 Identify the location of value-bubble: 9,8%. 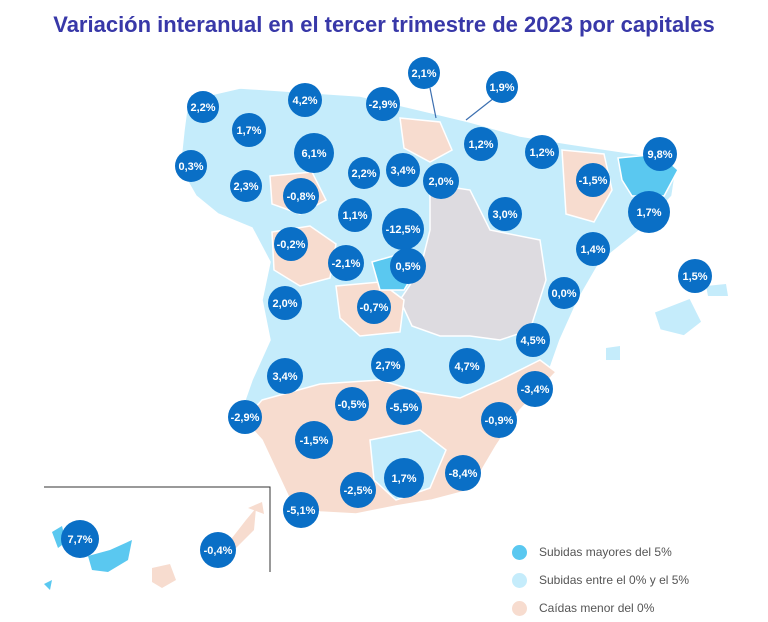
(660, 154).